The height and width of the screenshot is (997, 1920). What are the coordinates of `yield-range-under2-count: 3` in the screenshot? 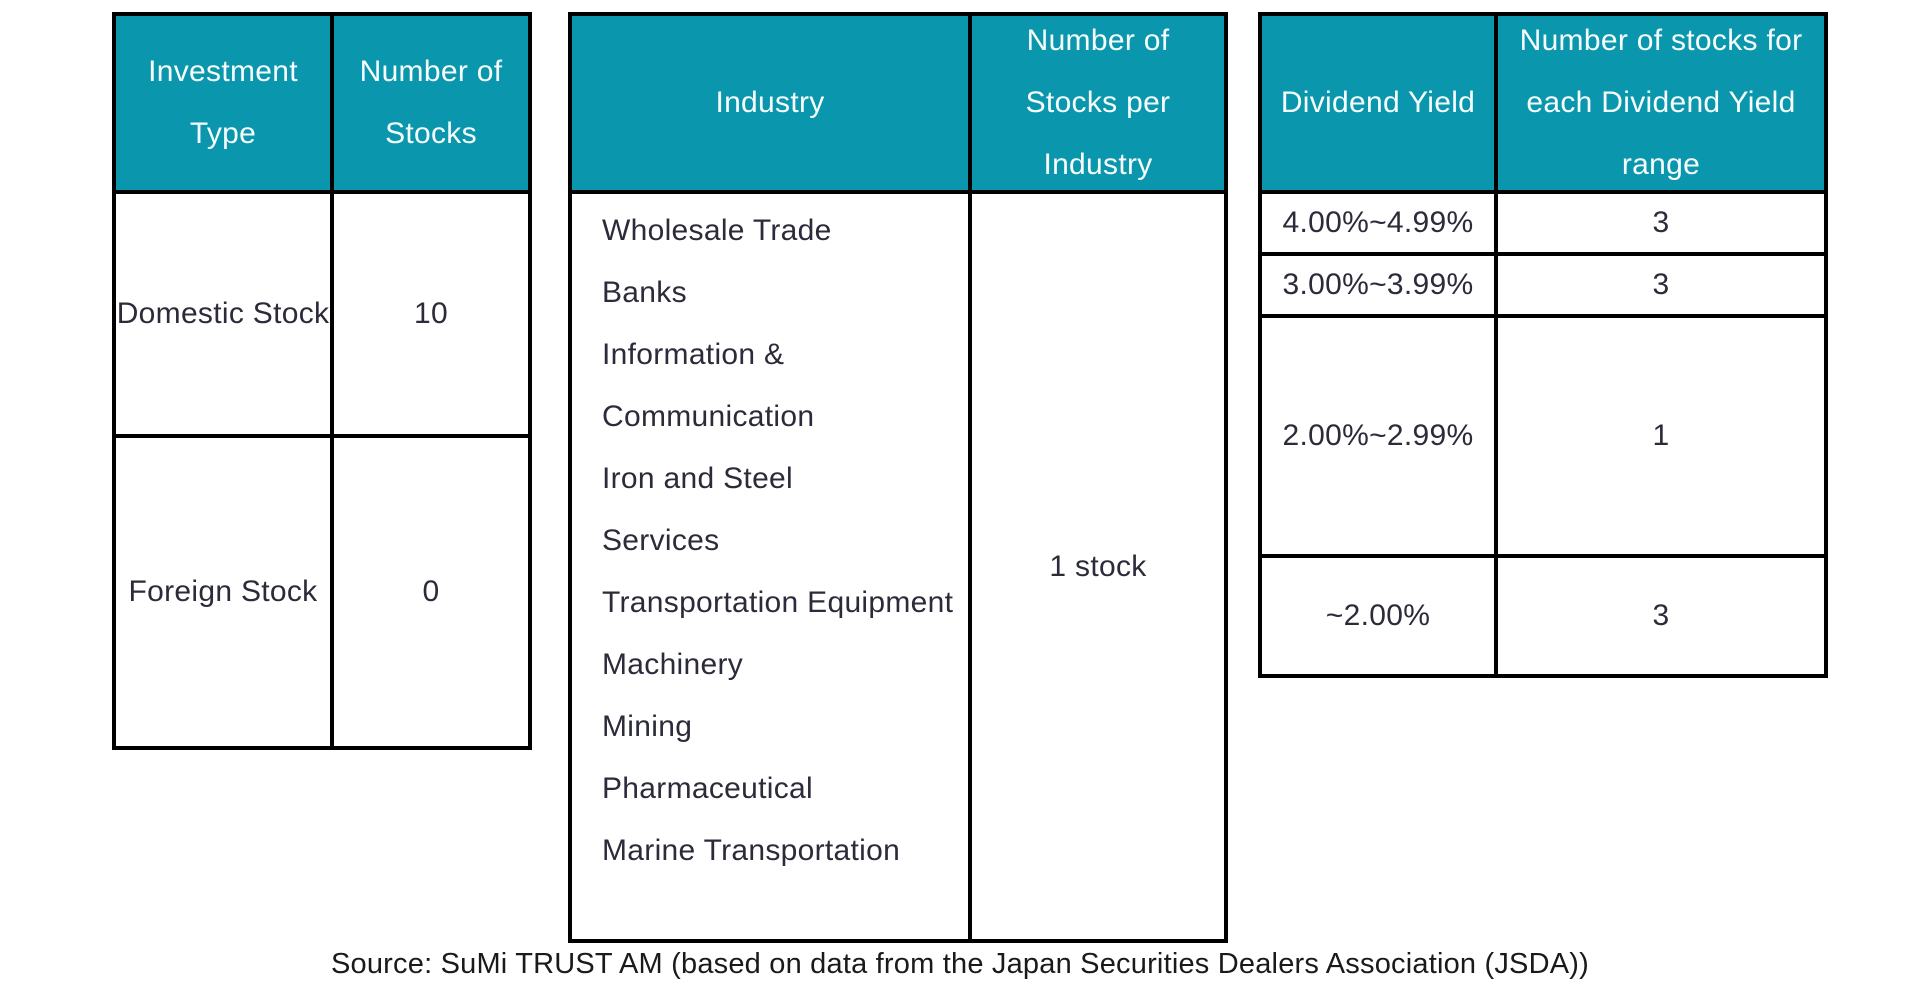 It's located at (1661, 615).